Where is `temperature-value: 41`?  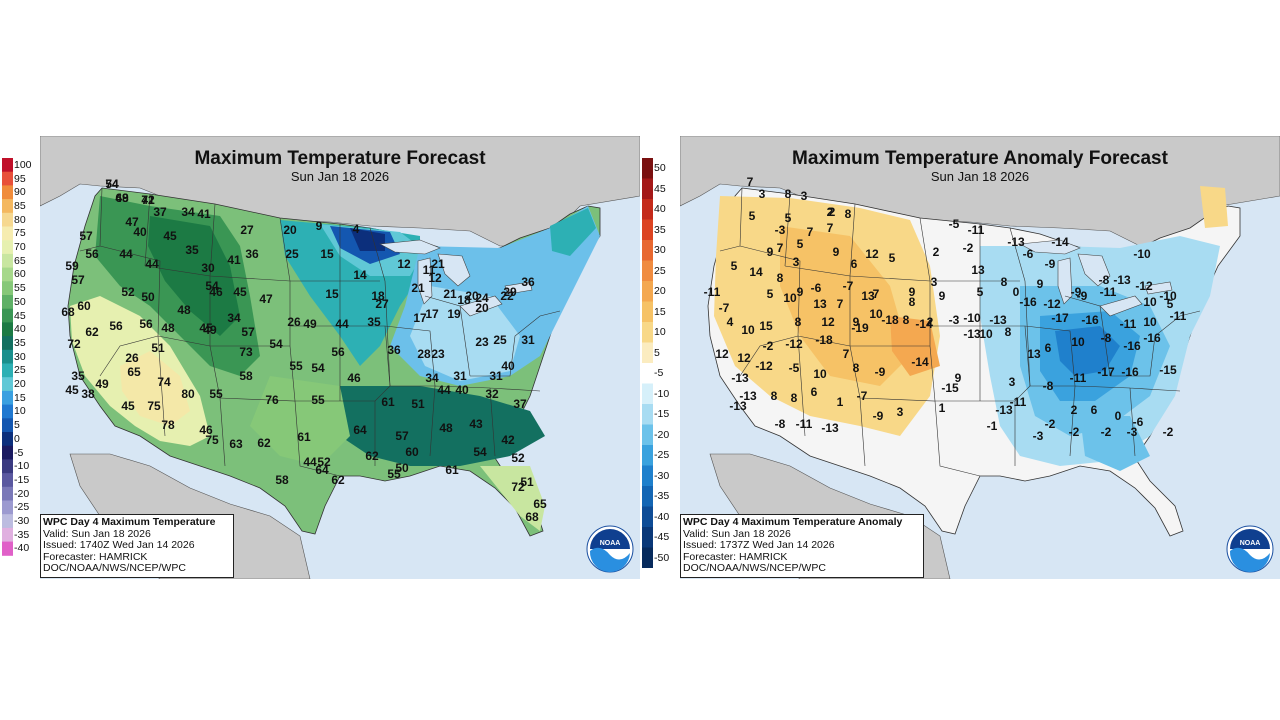 temperature-value: 41 is located at coordinates (204, 214).